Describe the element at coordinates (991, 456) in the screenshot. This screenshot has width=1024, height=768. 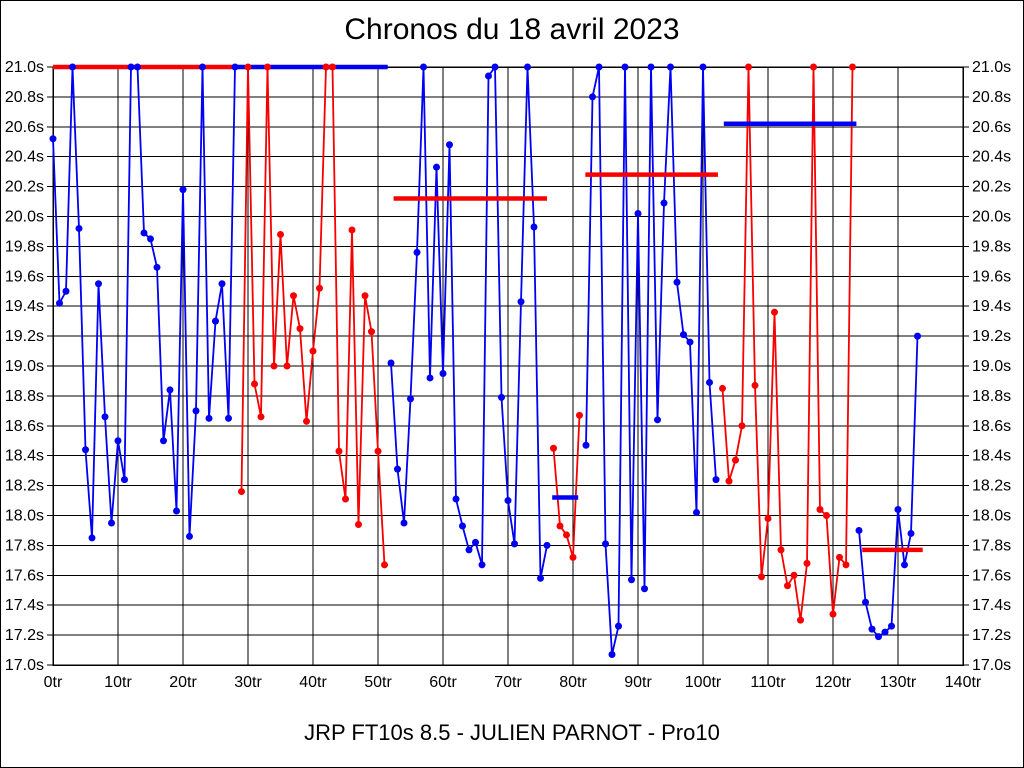
I see `y-tick-label-right: 18.4s` at that location.